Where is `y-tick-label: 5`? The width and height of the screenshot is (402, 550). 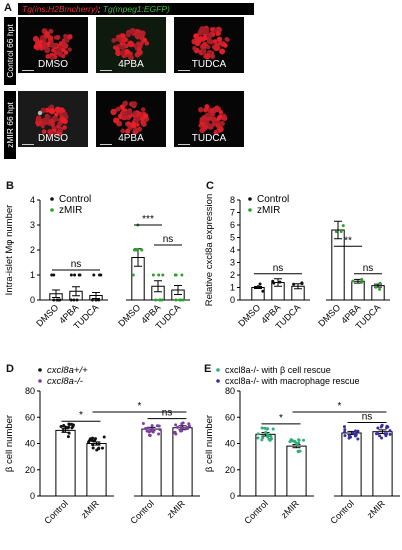 y-tick-label: 5 is located at coordinates (232, 238).